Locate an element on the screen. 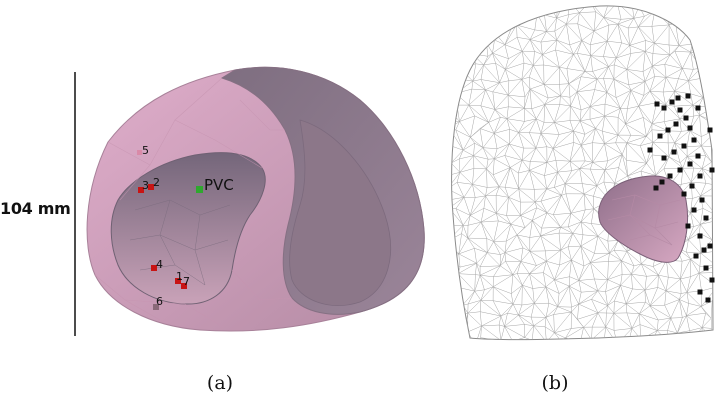 Image resolution: width=715 pixels, height=398 pixels. pvc-label: PVC is located at coordinates (219, 185).